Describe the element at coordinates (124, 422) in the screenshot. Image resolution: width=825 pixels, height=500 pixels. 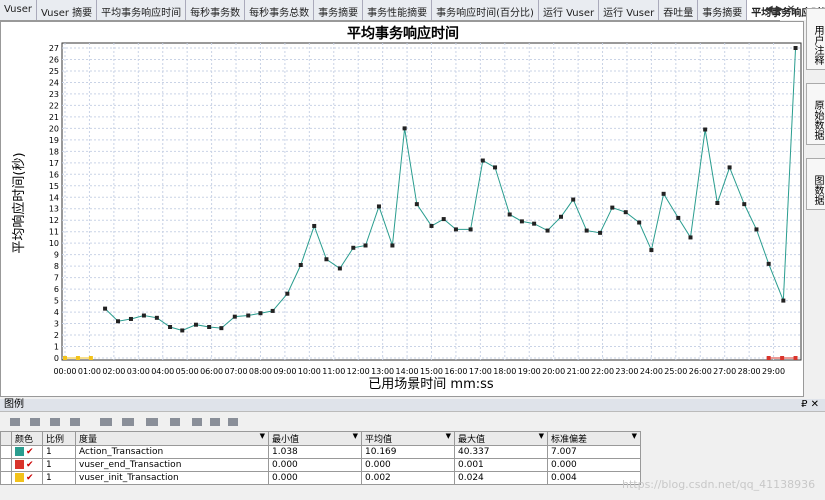
I see `toolbar-icons` at that location.